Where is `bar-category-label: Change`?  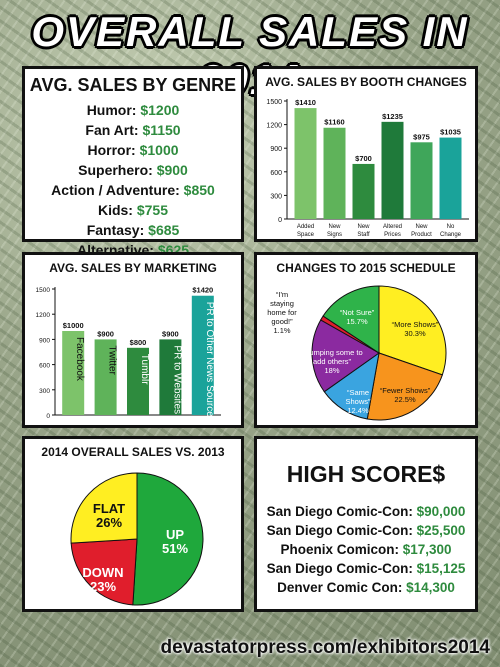
bar-category-label: Change is located at coordinates (451, 235).